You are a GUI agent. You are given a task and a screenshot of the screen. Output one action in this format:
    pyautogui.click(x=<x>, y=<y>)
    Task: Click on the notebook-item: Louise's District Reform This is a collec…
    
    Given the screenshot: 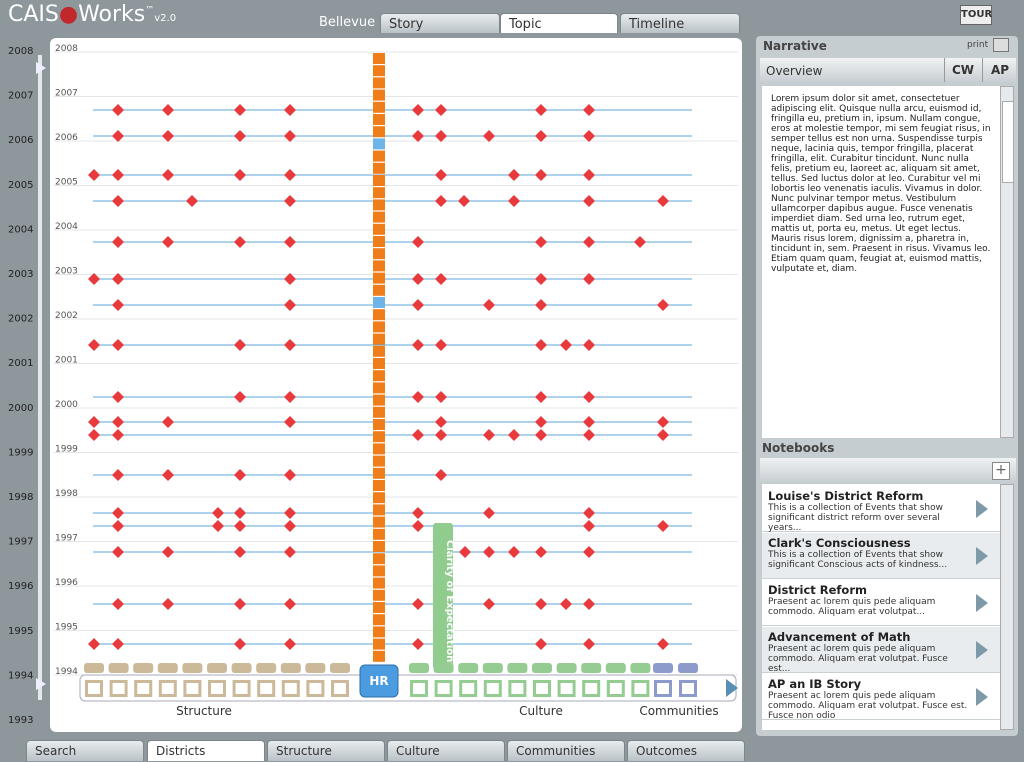 What is the action you would take?
    pyautogui.click(x=881, y=509)
    